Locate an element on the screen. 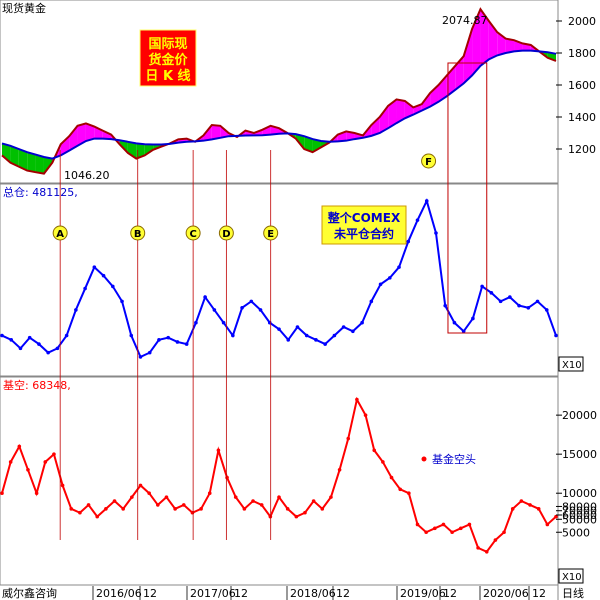 The width and height of the screenshot is (600, 600). x-tick-label: 2016/06 is located at coordinates (119, 593).